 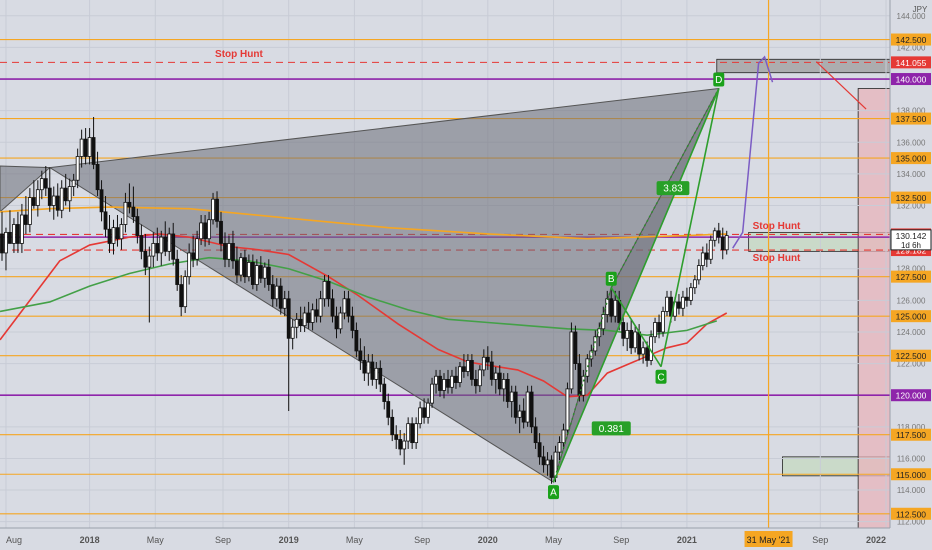 I want to click on y-axis-currency: JPY, so click(x=920, y=9).